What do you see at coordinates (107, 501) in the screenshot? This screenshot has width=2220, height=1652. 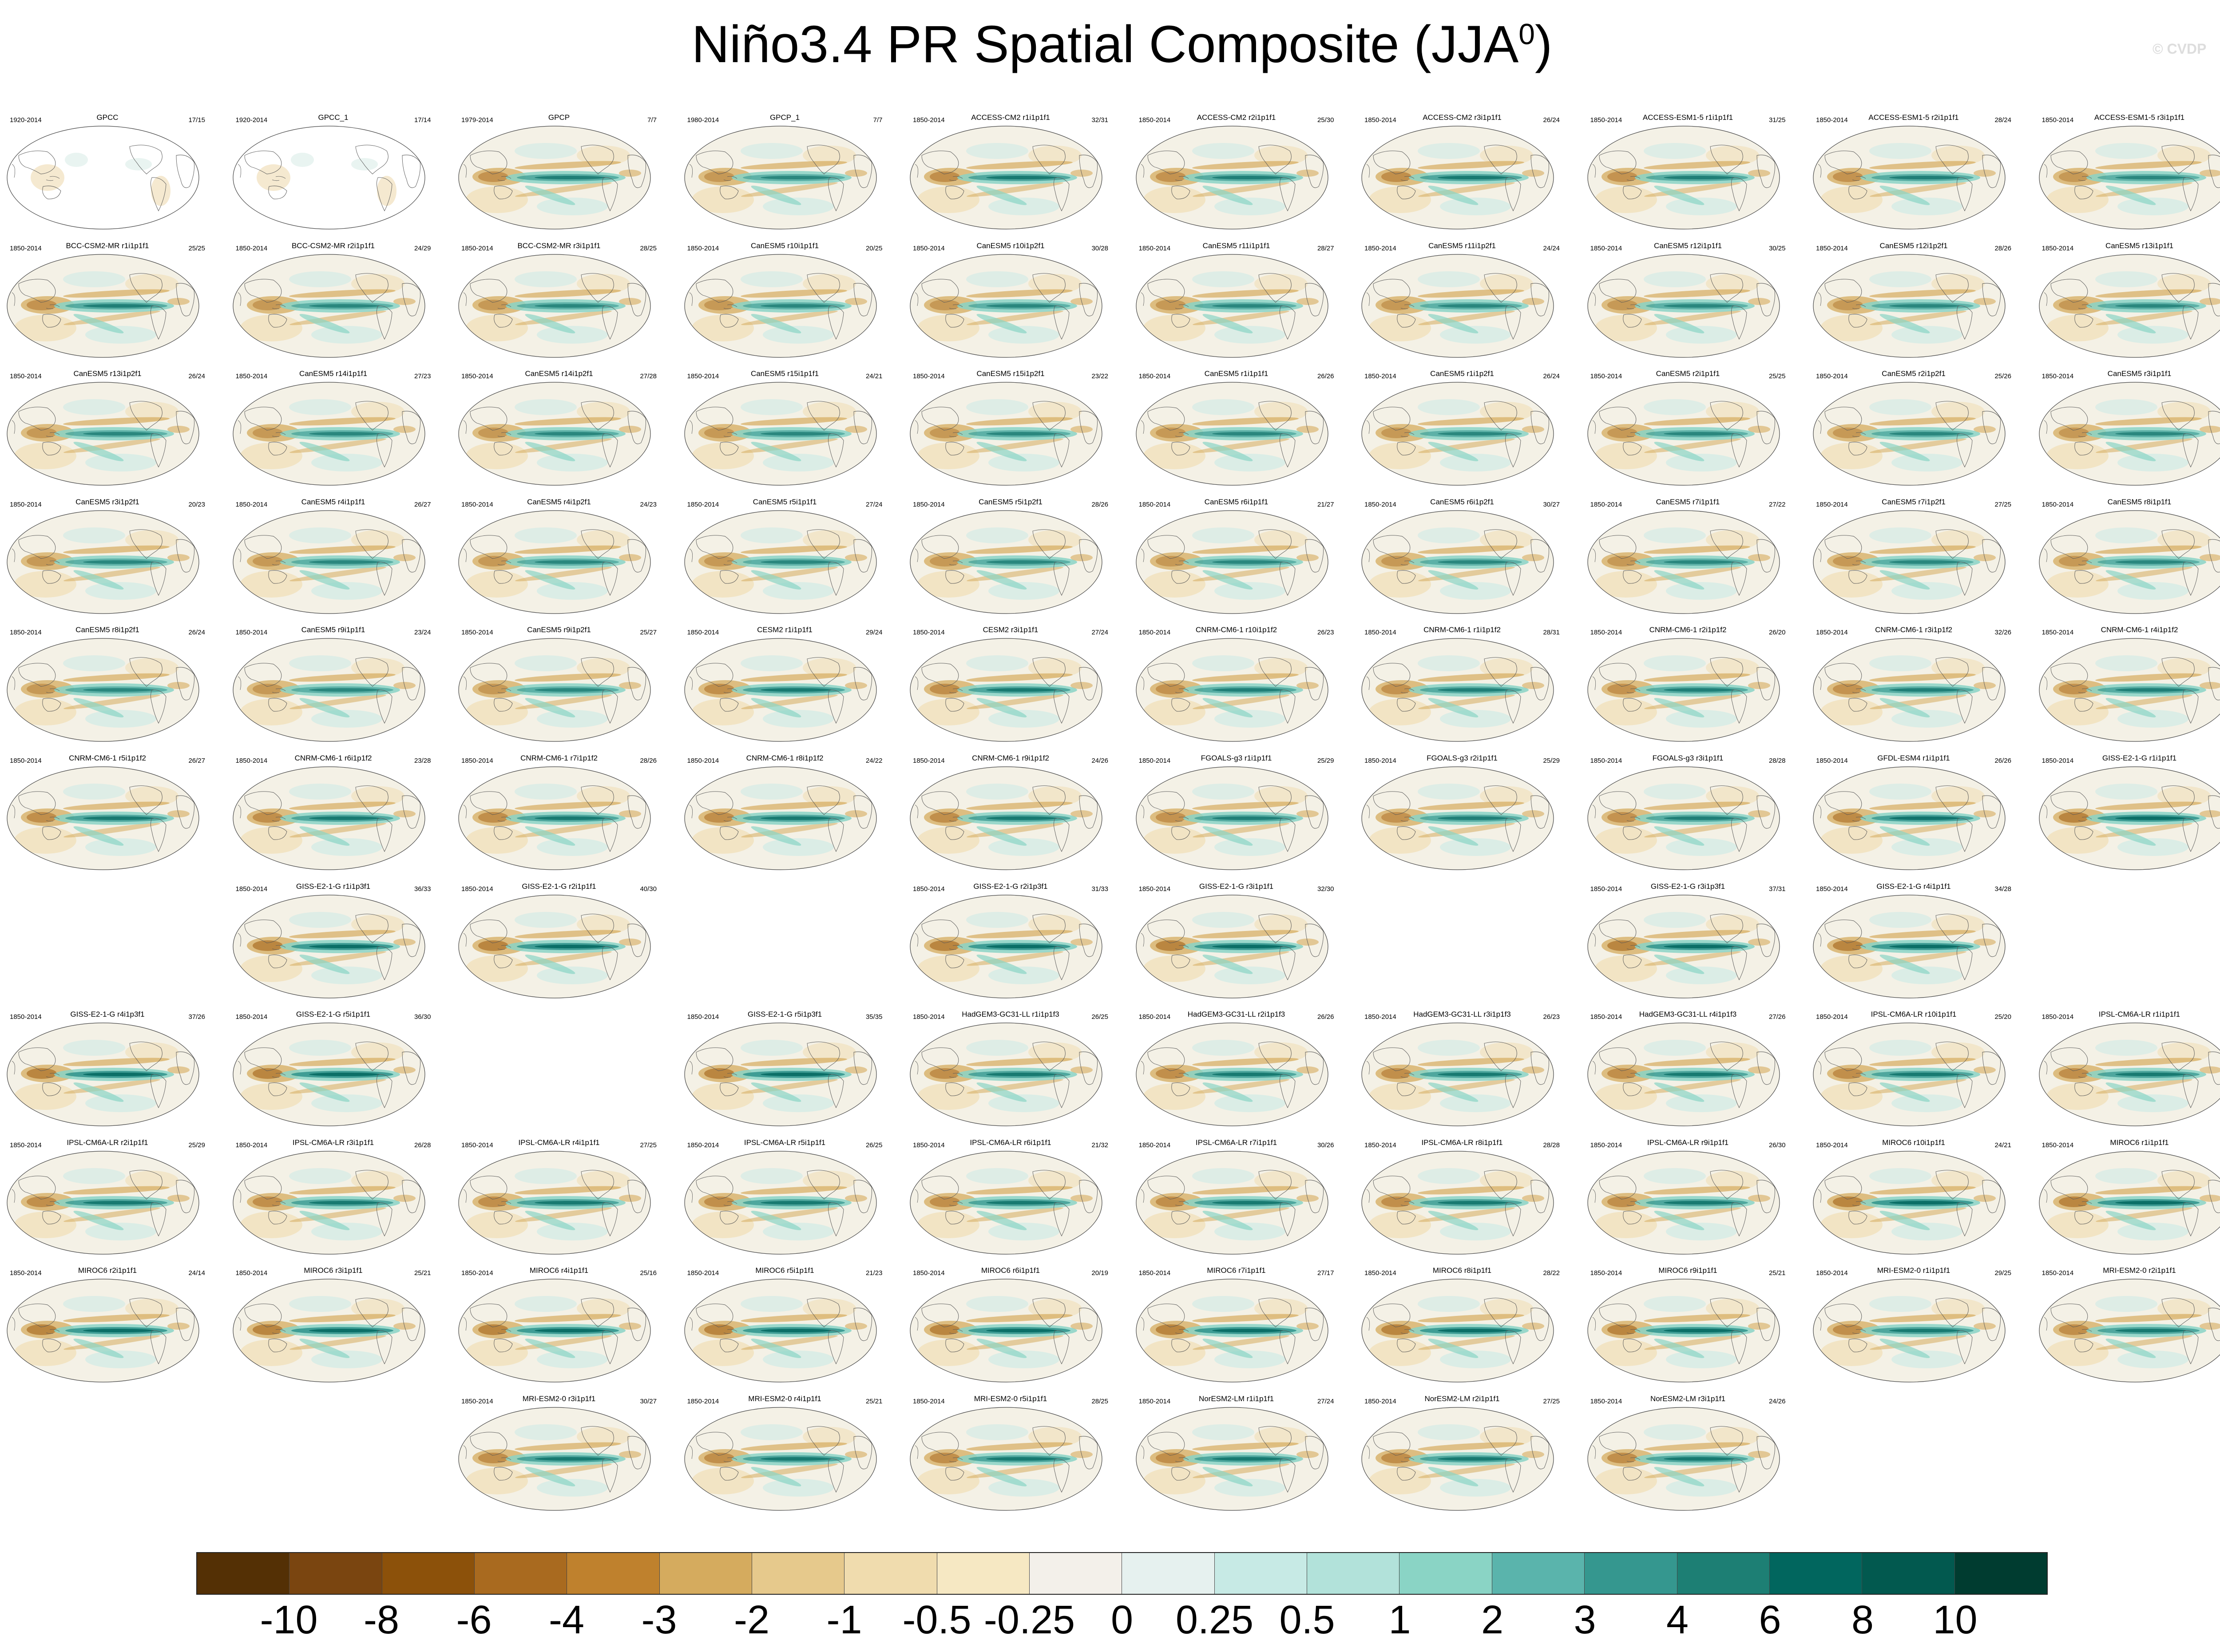 I see `panel-title: CanESM5 r3i1p2f1` at bounding box center [107, 501].